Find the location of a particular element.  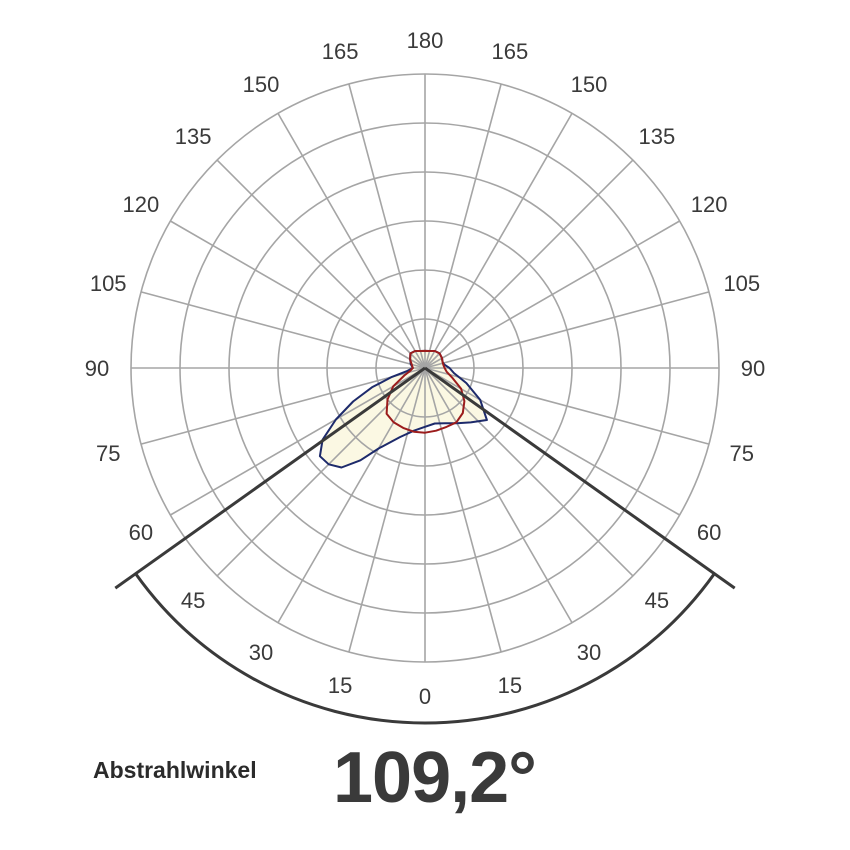

series-line-layer is located at coordinates (403, 409).